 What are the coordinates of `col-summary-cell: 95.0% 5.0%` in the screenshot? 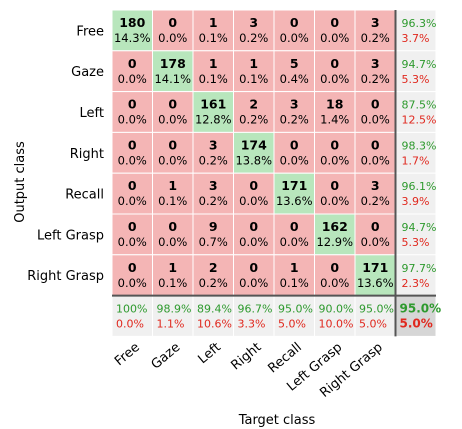 It's located at (375, 316).